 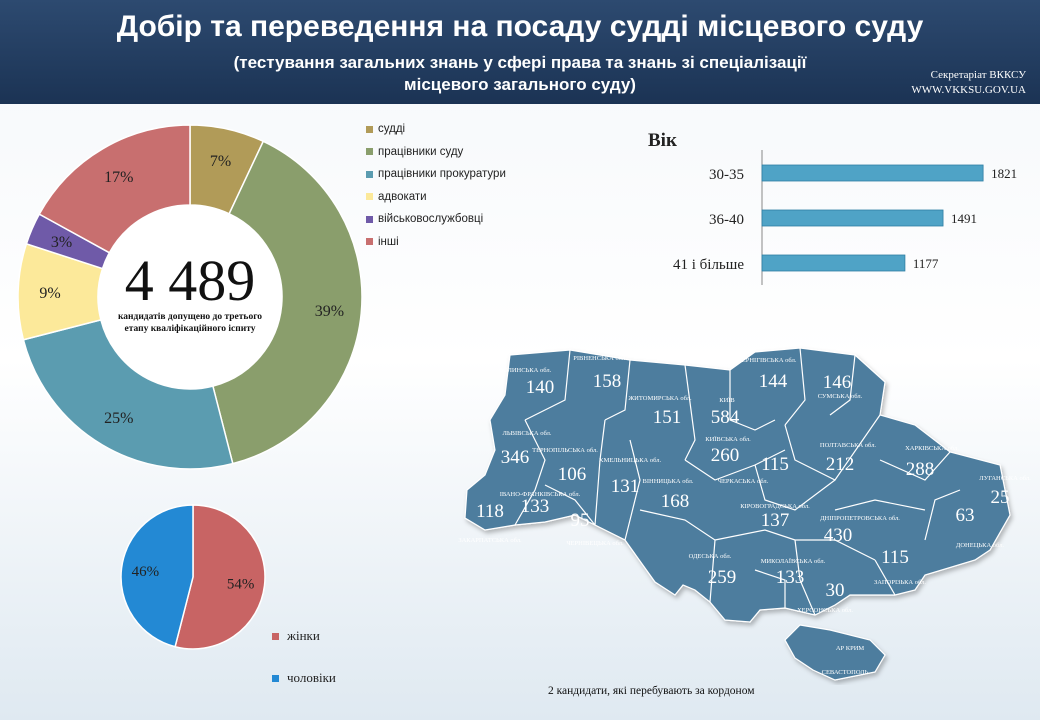 I want to click on gender-legend: жінки чоловіки, so click(x=304, y=657).